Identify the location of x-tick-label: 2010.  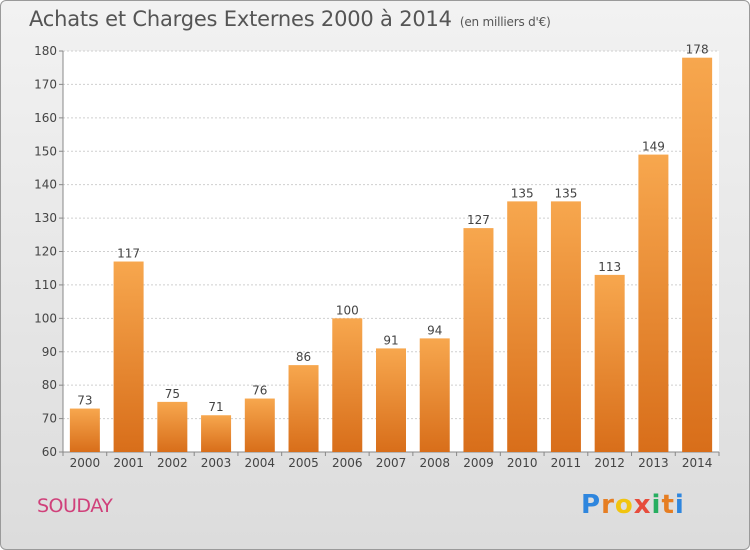
(522, 463).